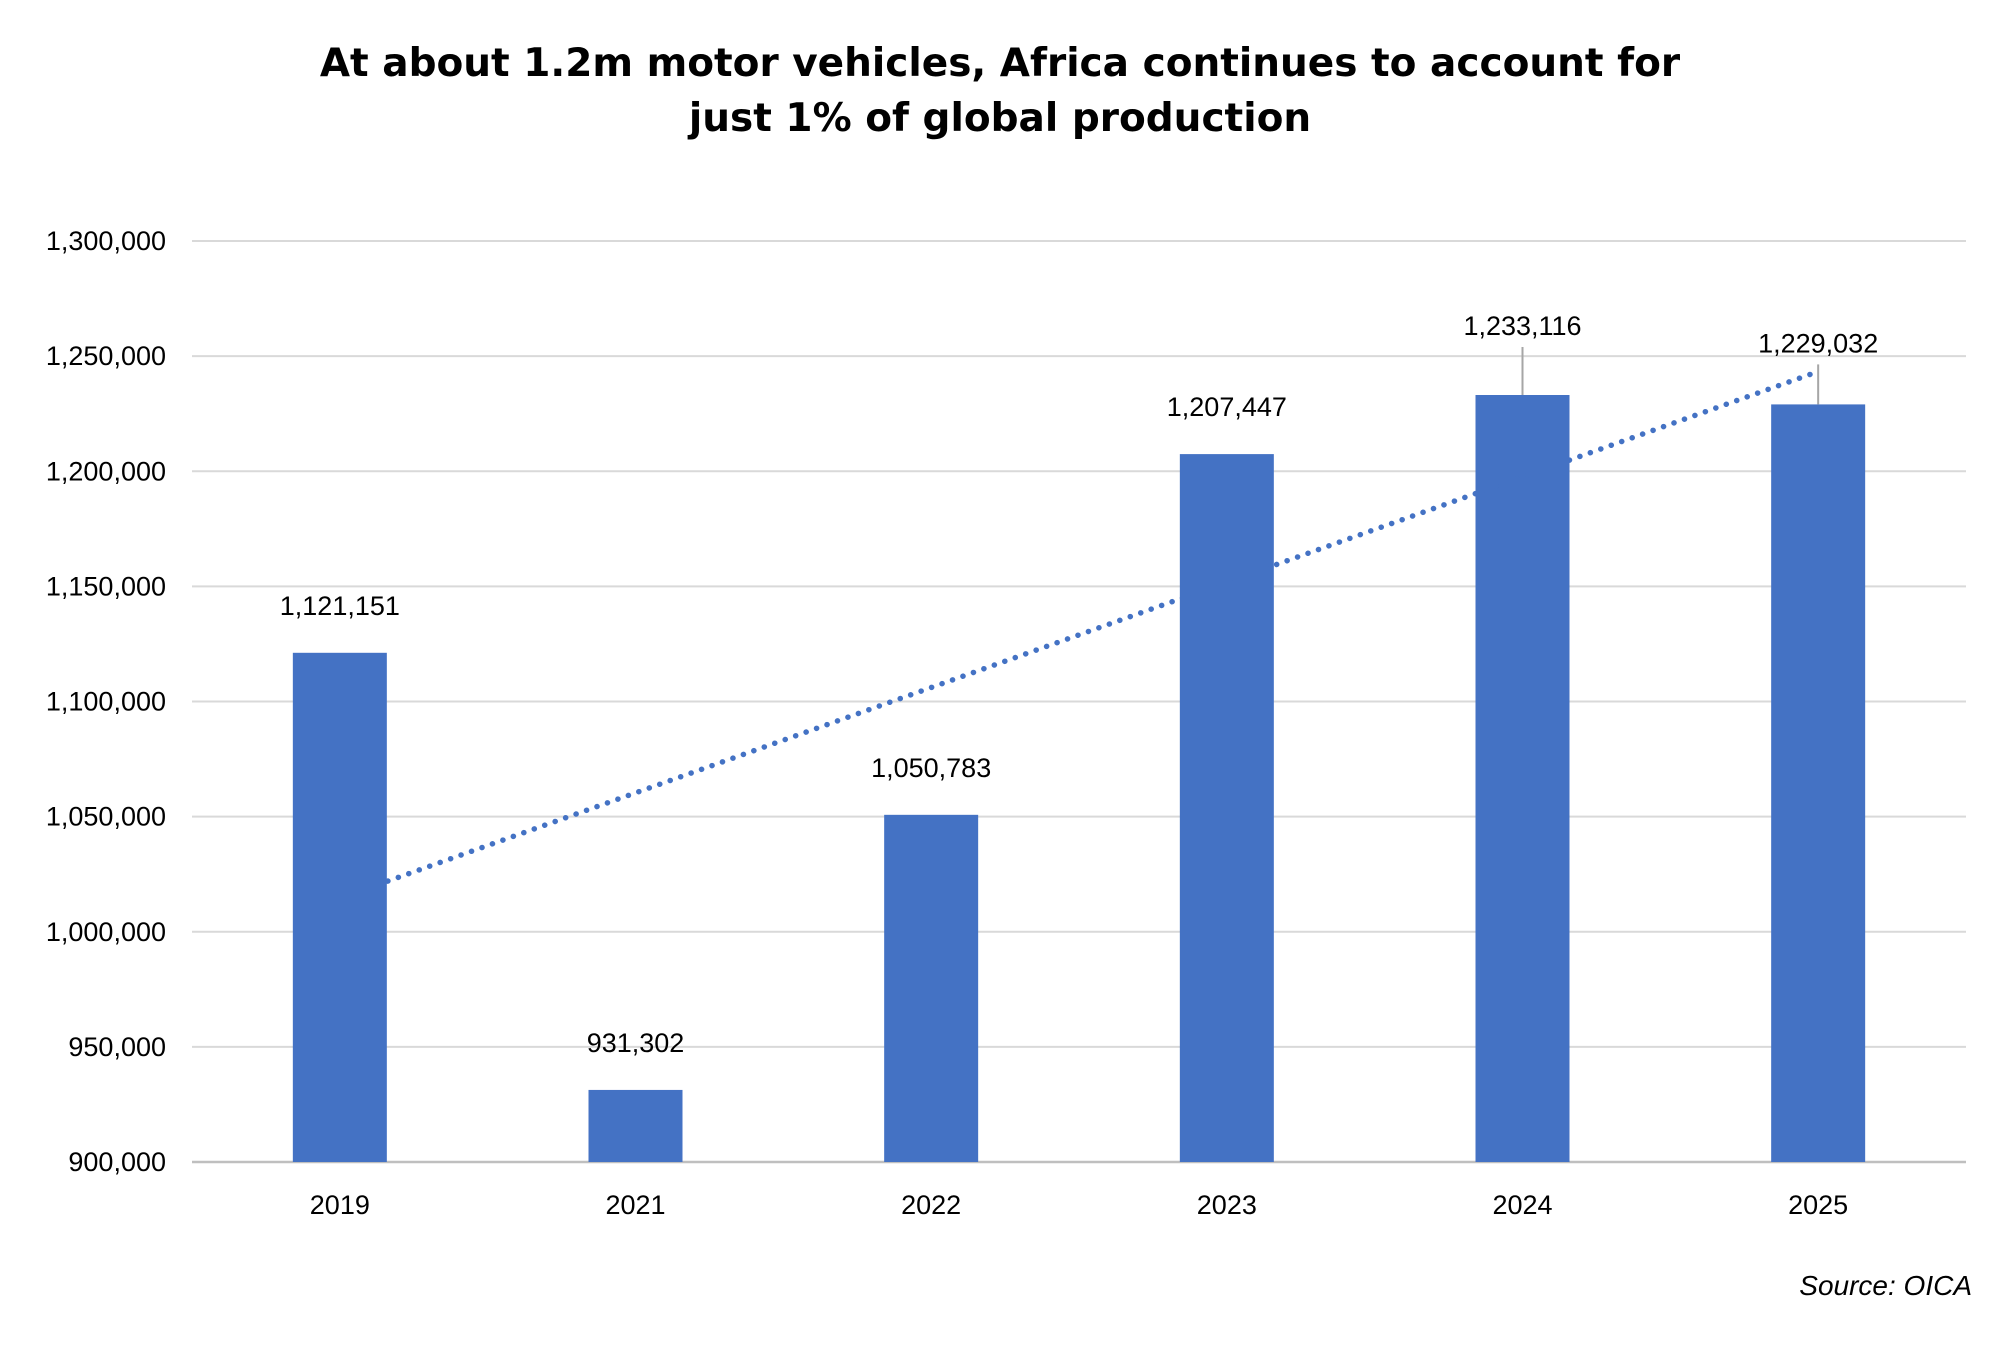 The height and width of the screenshot is (1350, 2000). I want to click on data-label-2024: 1,233,116, so click(1522, 326).